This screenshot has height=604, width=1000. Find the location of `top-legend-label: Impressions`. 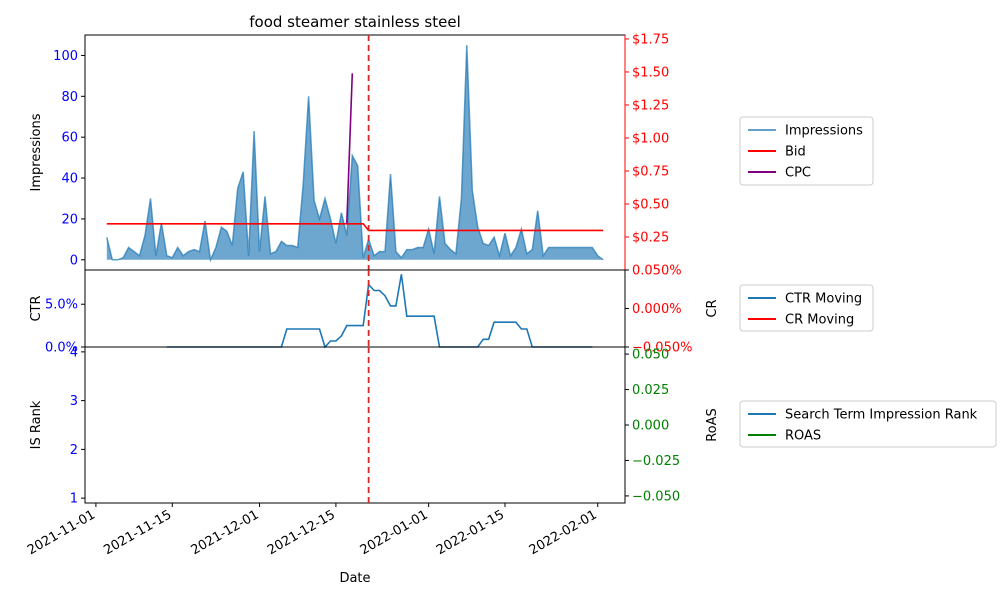

top-legend-label: Impressions is located at coordinates (824, 131).